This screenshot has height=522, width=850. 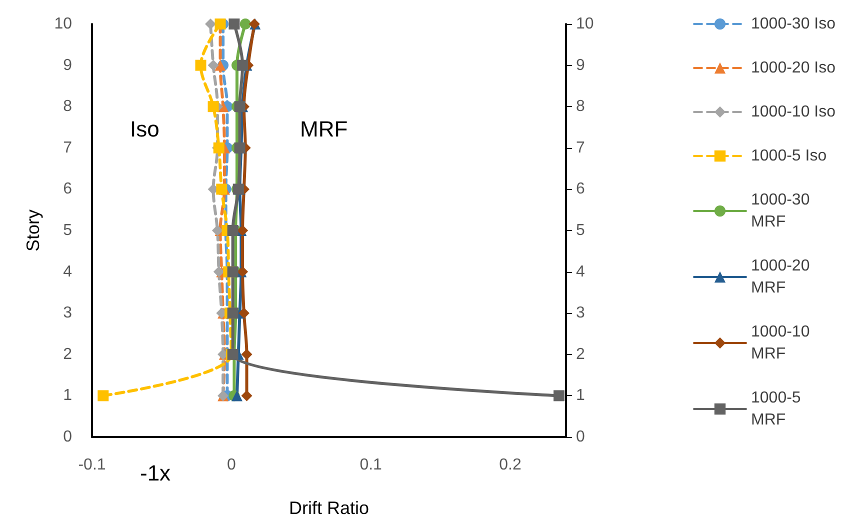 What do you see at coordinates (580, 313) in the screenshot?
I see `y2-tick-label: 3` at bounding box center [580, 313].